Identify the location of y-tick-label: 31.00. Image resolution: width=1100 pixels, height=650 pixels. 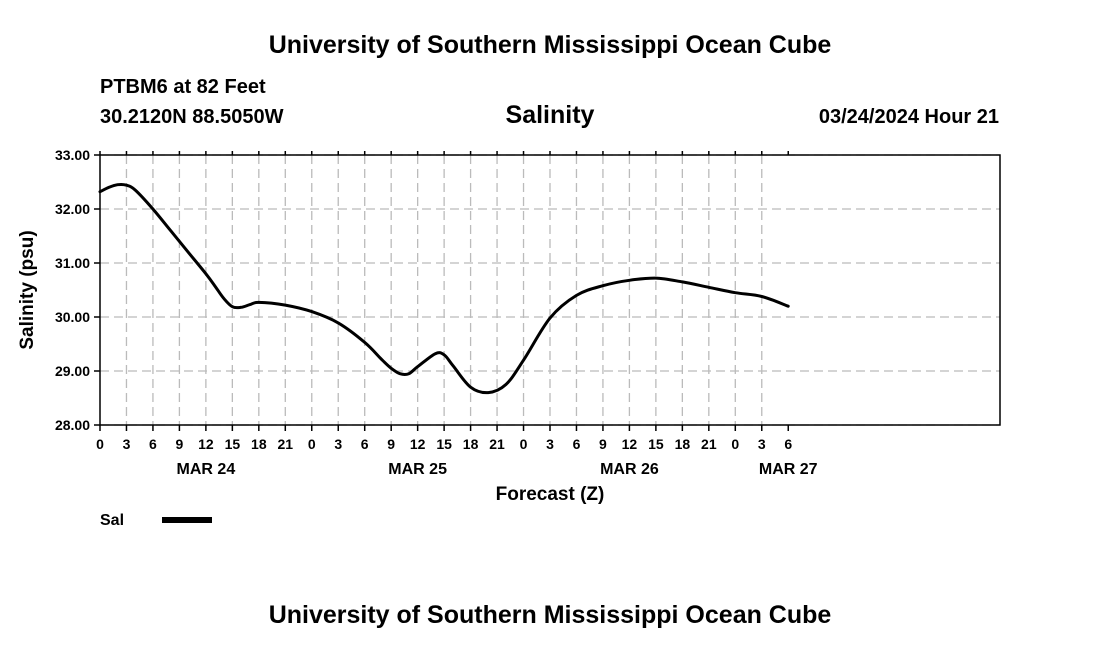
(72, 263).